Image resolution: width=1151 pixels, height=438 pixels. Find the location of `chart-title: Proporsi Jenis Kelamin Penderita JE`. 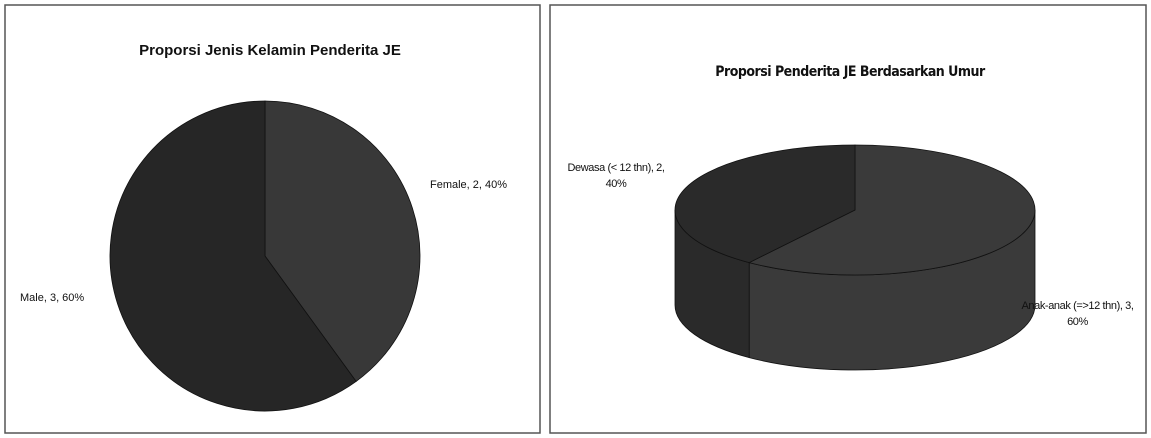

chart-title: Proporsi Jenis Kelamin Penderita JE is located at coordinates (270, 50).